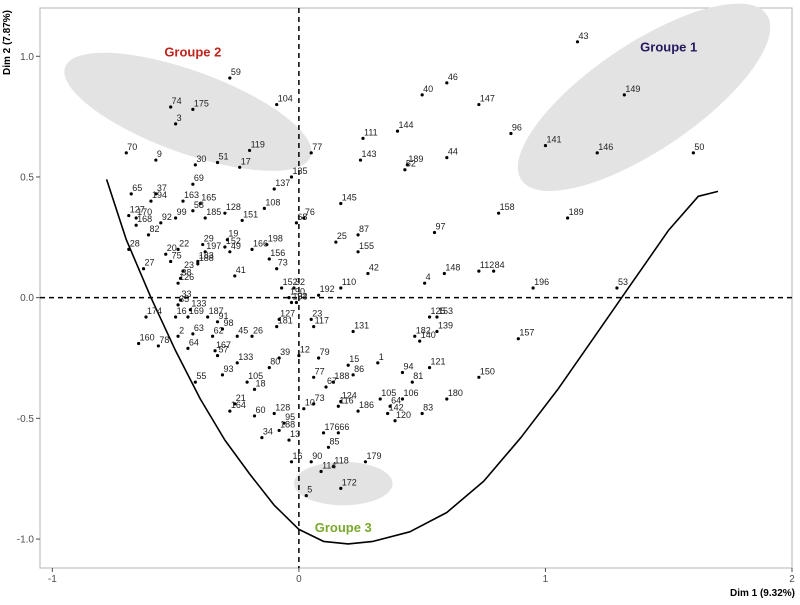 The image size is (800, 605). What do you see at coordinates (224, 156) in the screenshot?
I see `data-point-label: 51` at bounding box center [224, 156].